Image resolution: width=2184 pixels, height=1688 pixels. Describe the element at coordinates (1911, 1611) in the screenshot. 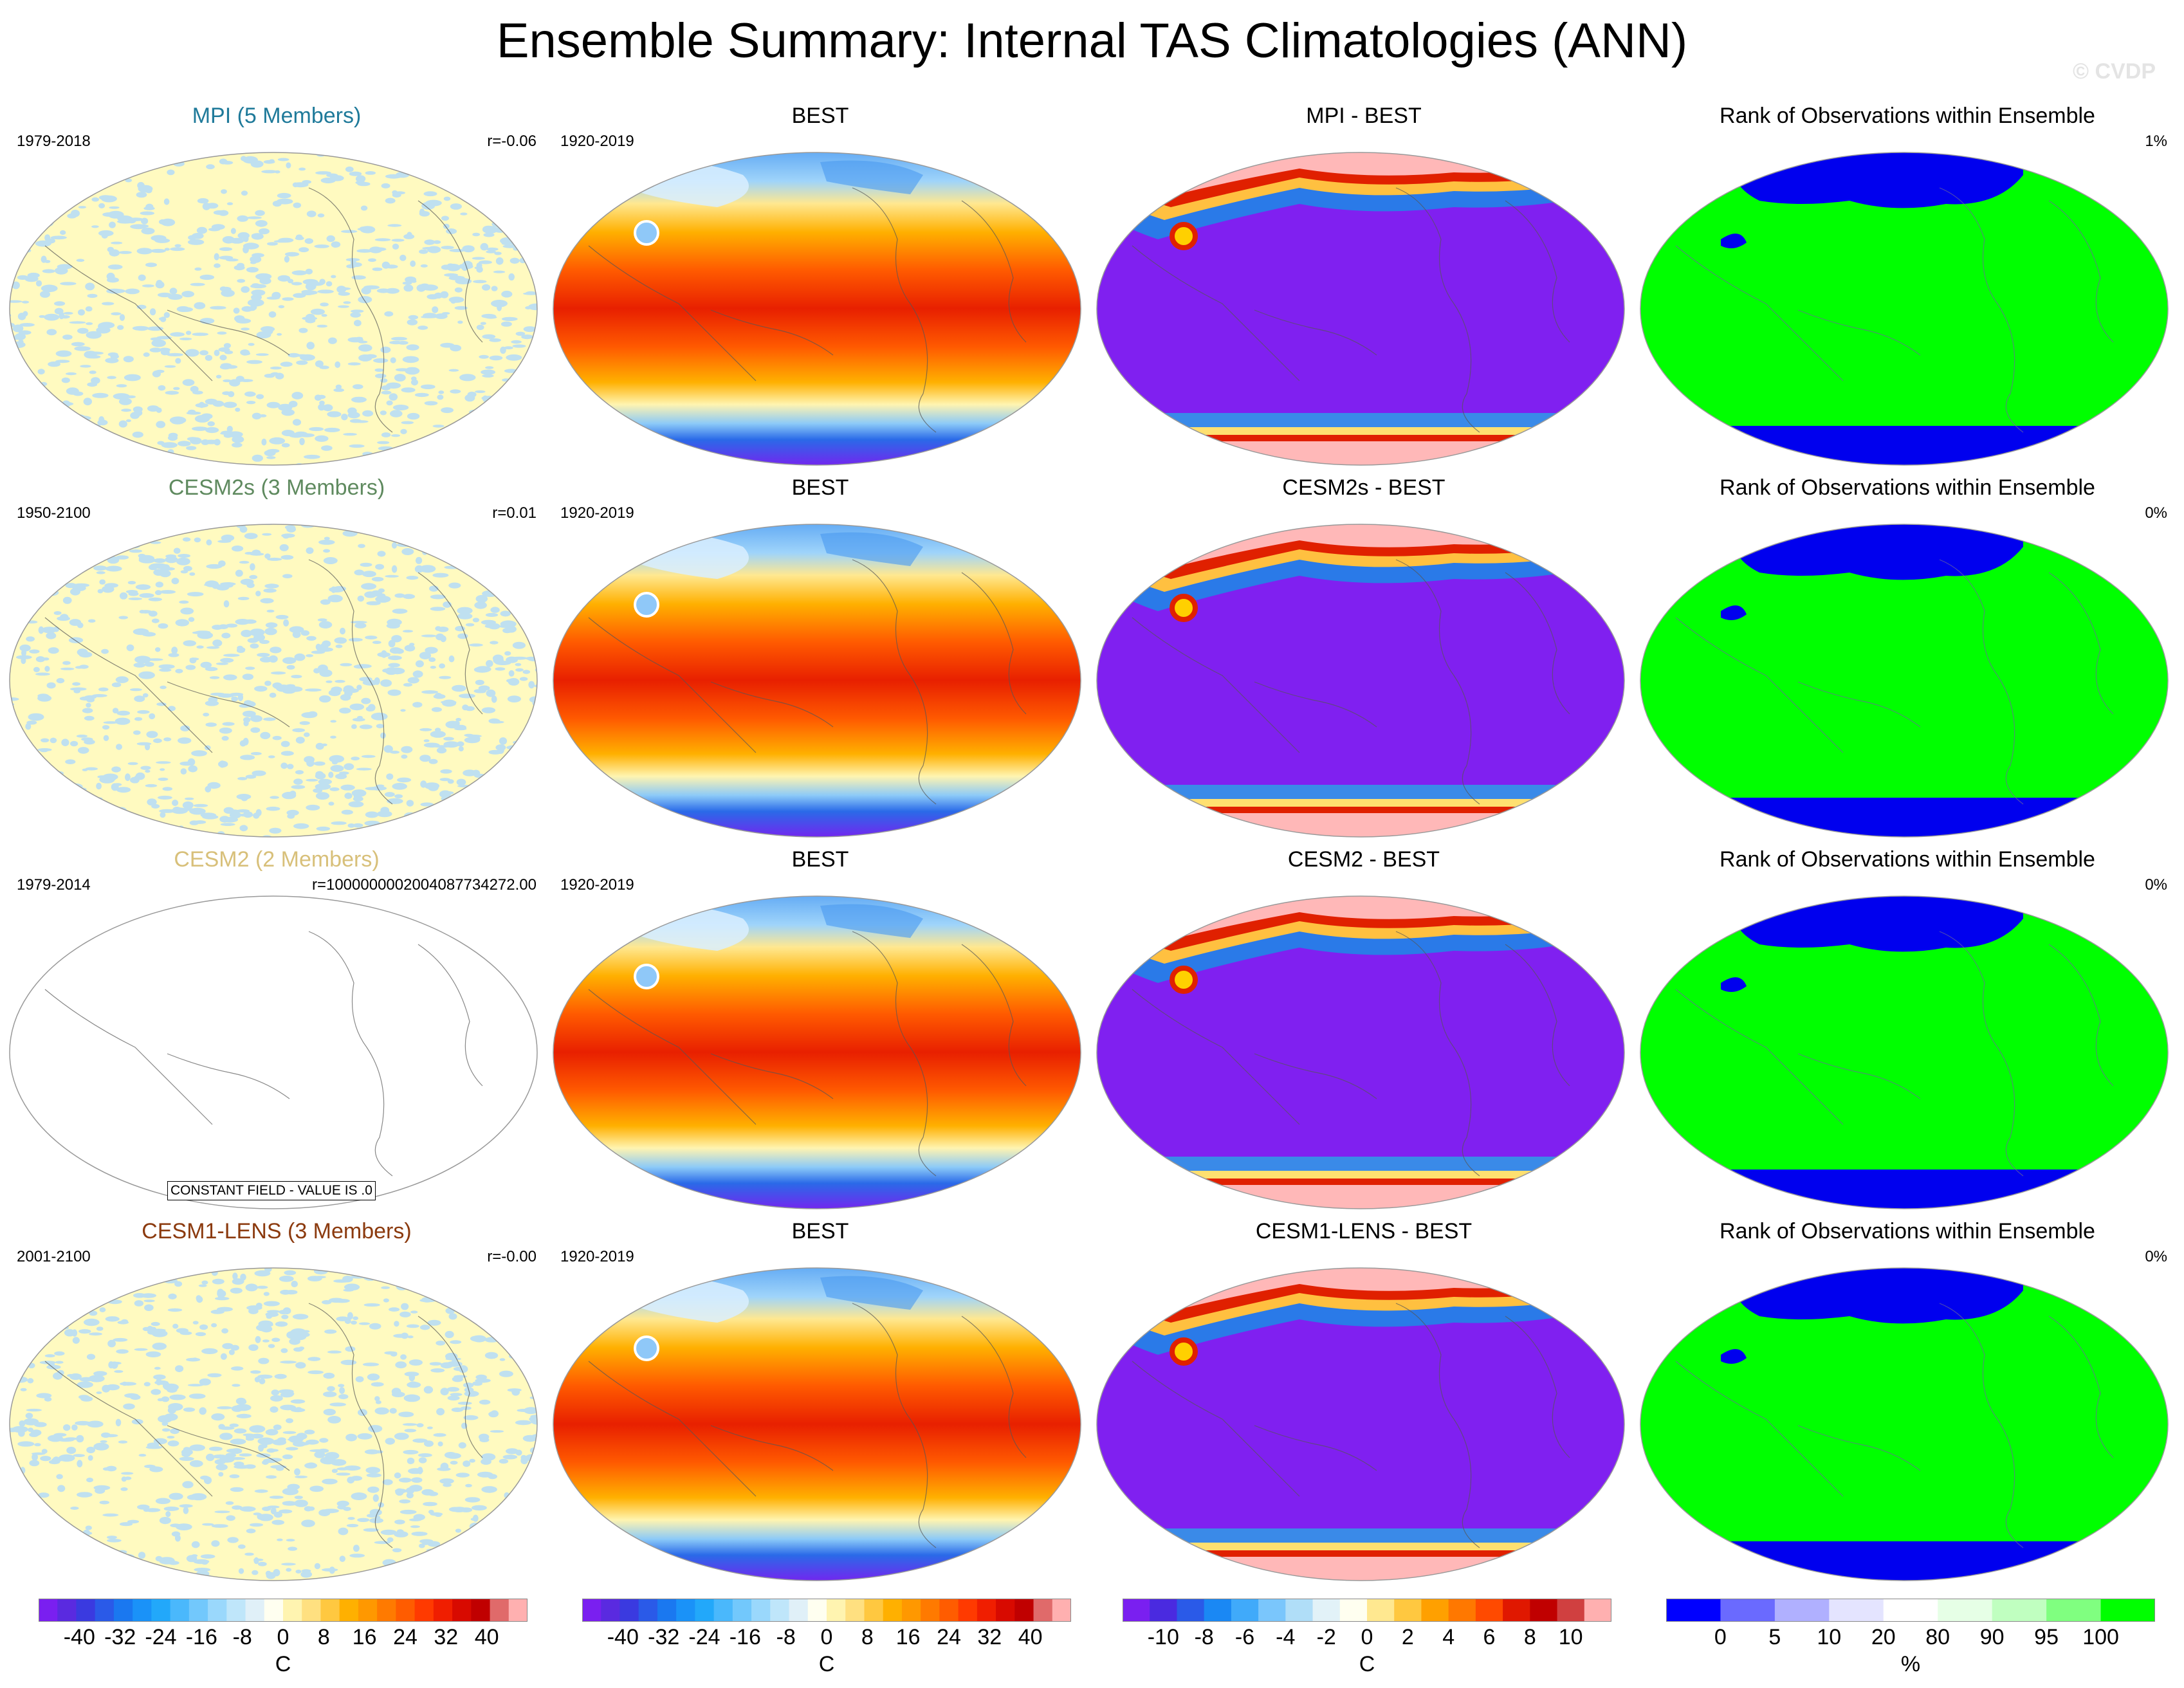

I see `rank-colorbar-swatches` at that location.